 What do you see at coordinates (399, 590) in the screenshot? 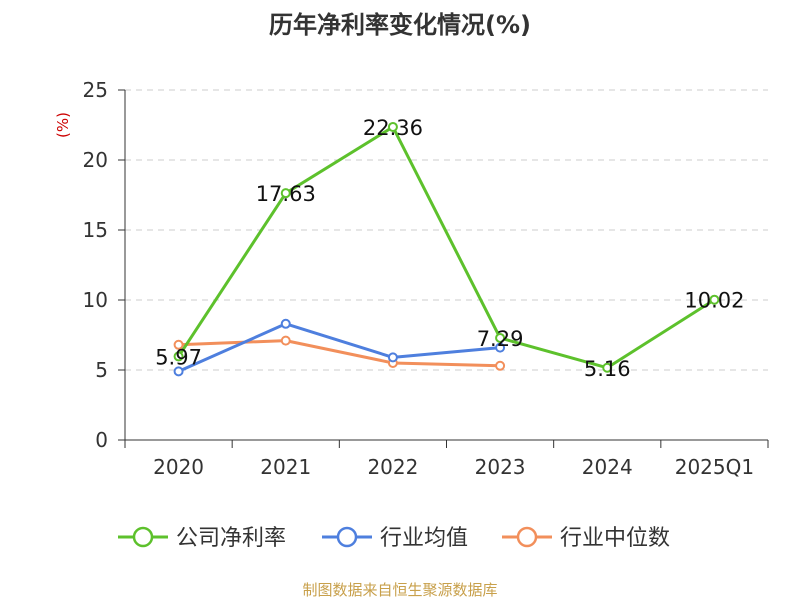
I see `source-footer: 制图数据来自恒生聚源数据库` at bounding box center [399, 590].